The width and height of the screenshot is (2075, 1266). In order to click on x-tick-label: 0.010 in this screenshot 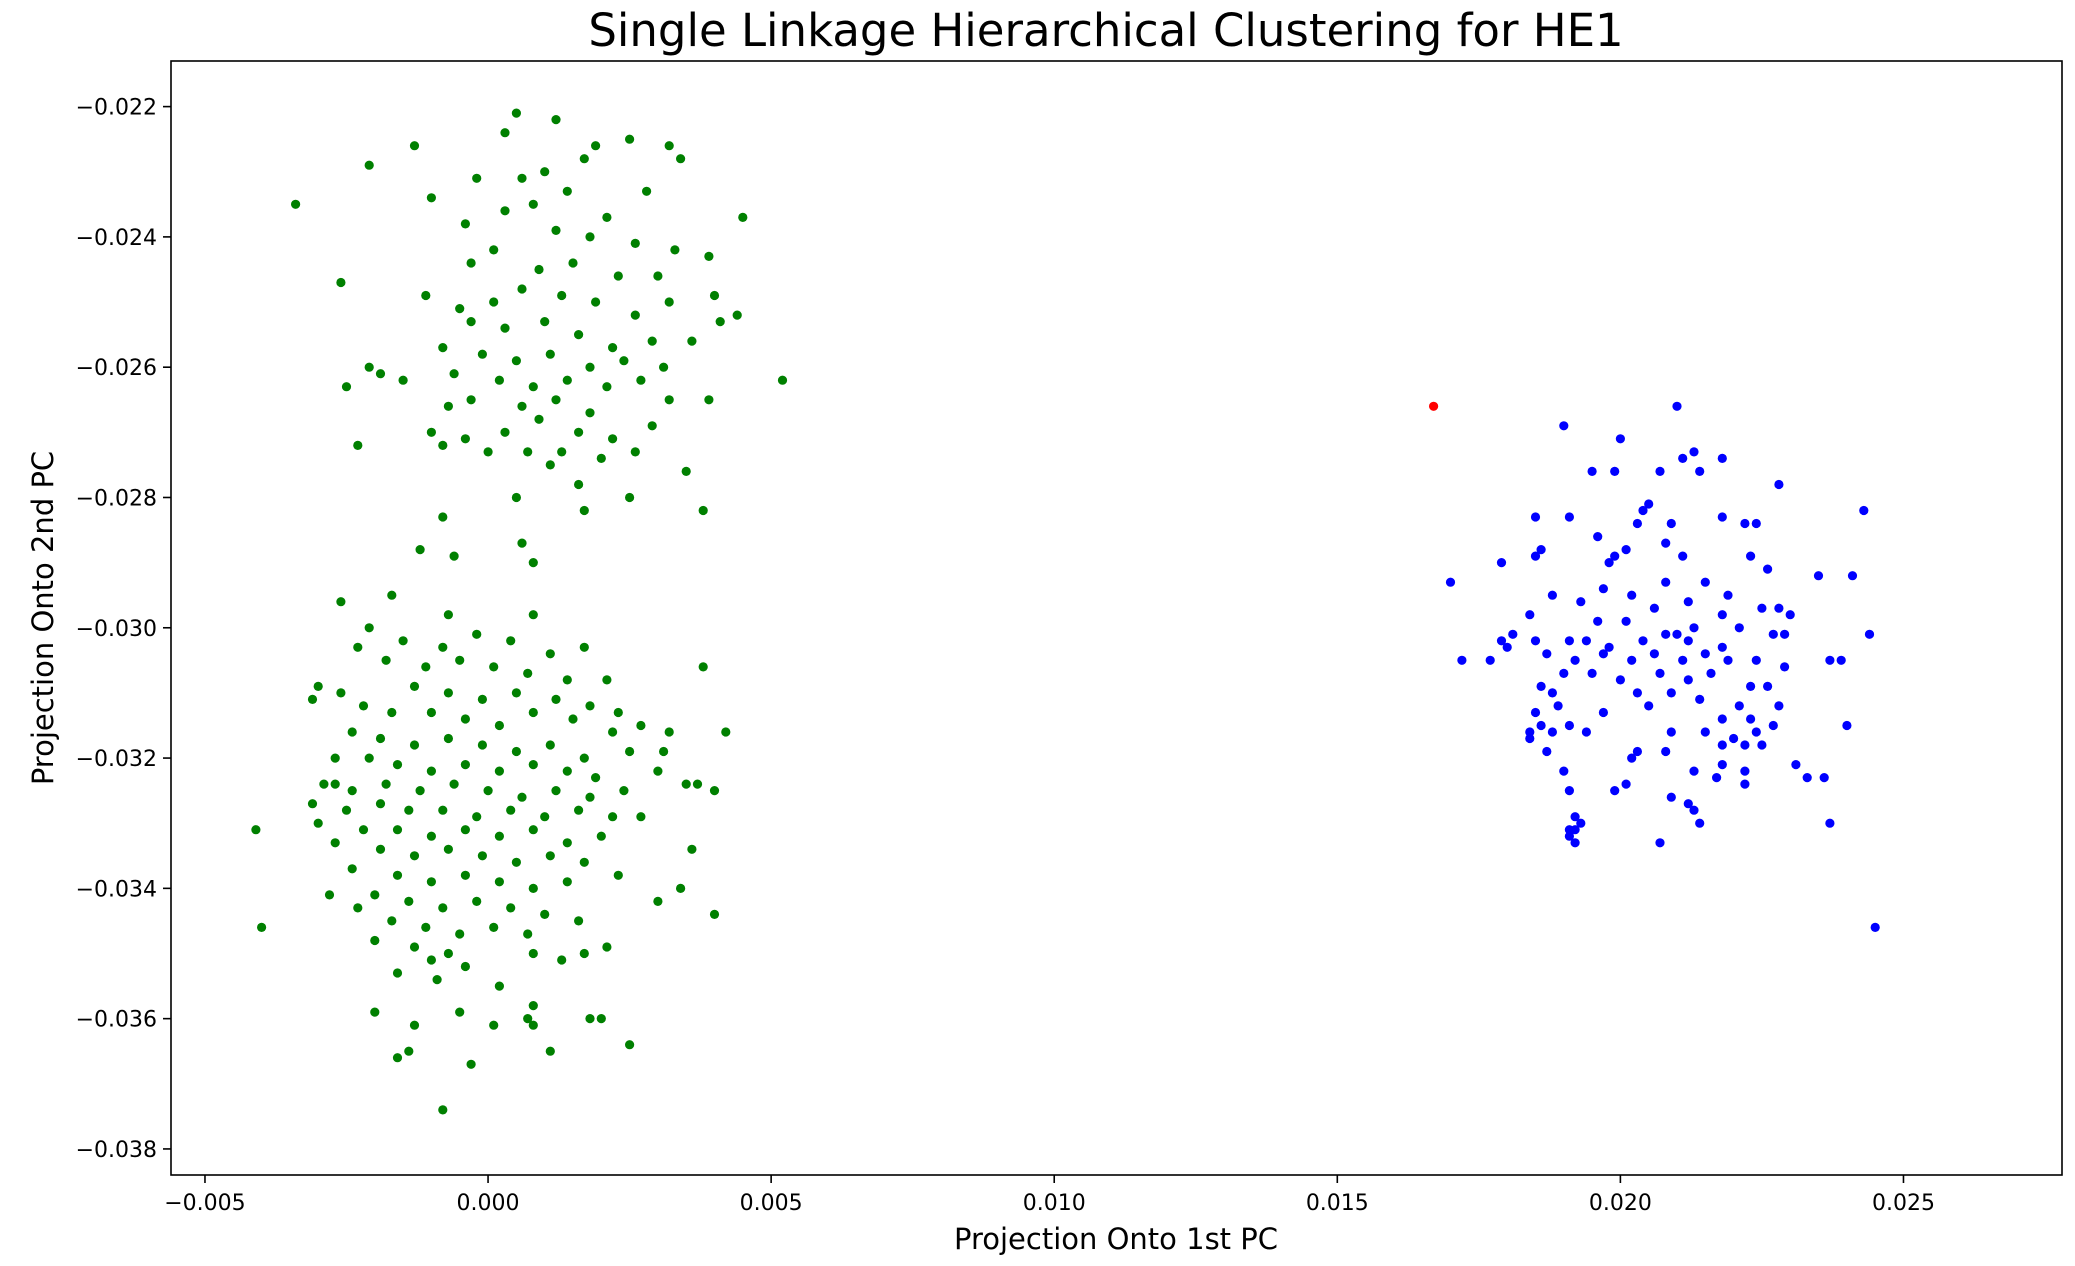, I will do `click(1054, 1203)`.